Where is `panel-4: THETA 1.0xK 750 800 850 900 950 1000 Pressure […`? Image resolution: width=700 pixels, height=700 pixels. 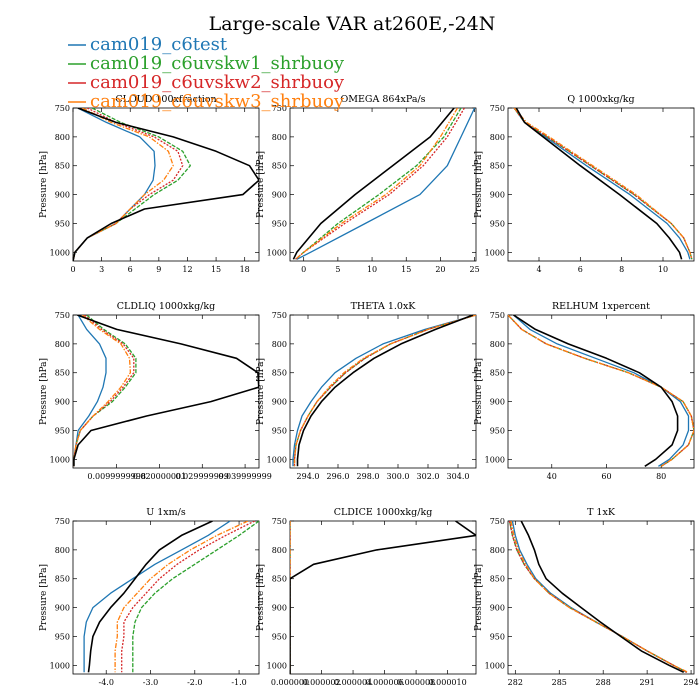
panel-4: THETA 1.0xK 750 800 850 900 950 1000 Pressure [… is located at coordinates (366, 391).